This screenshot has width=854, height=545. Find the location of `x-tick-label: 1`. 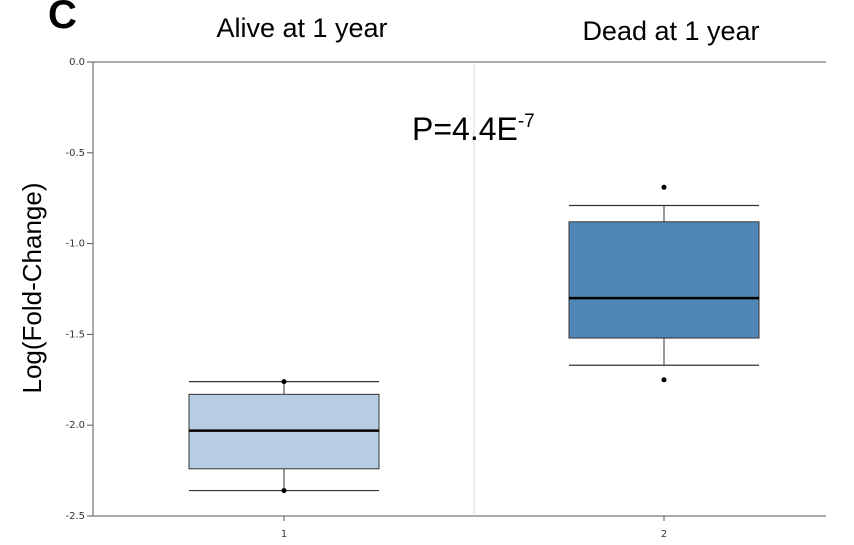

x-tick-label: 1 is located at coordinates (284, 534).